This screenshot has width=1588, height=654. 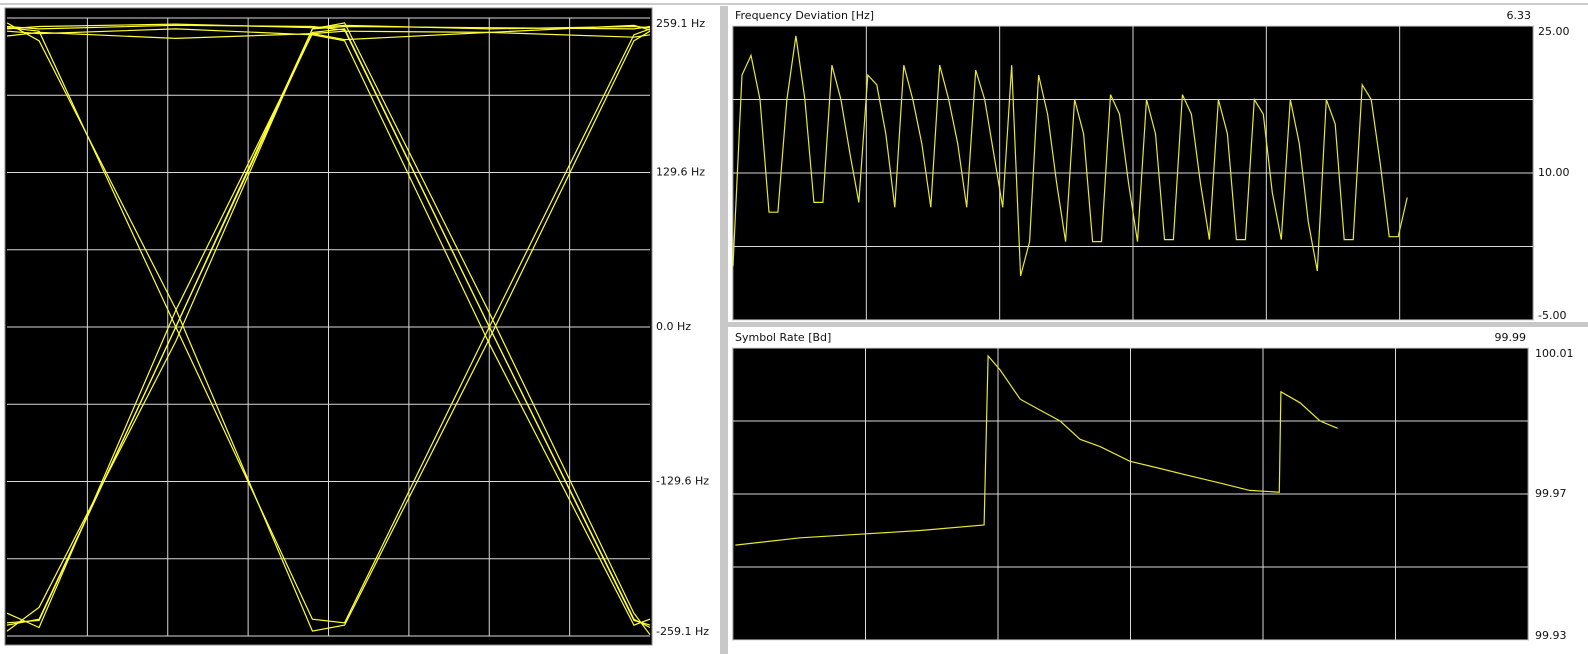 What do you see at coordinates (673, 326) in the screenshot?
I see `y-tick-label: 0.0 Hz` at bounding box center [673, 326].